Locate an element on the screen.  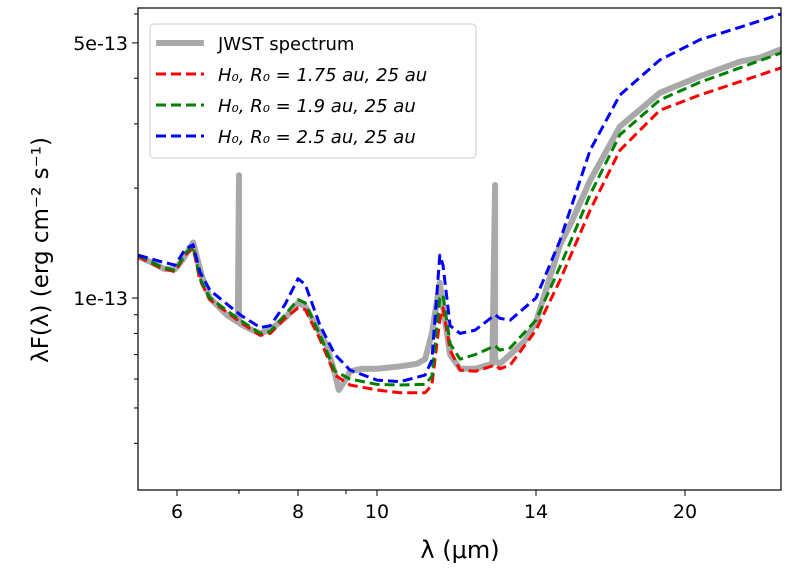
legend-label-3: H₀, R₀ = 2.5 au, 25 au is located at coordinates (317, 137).